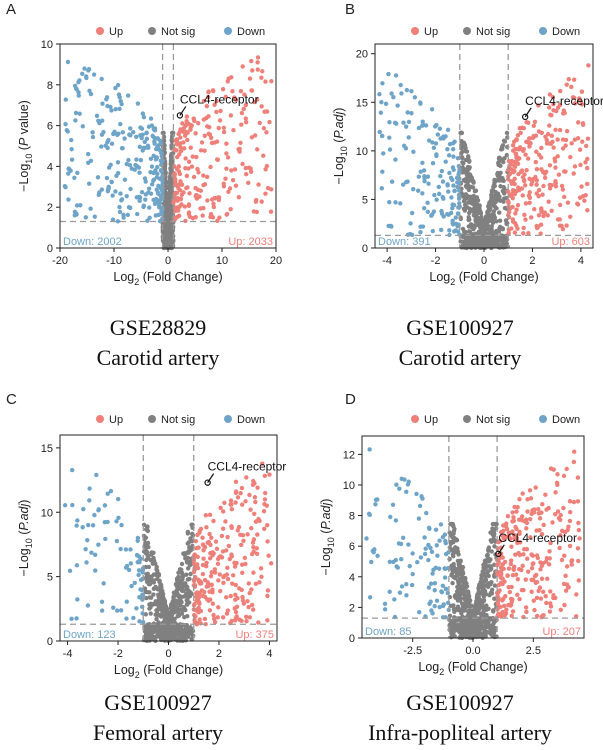  What do you see at coordinates (467, 419) in the screenshot?
I see `legend-notsig-marker` at bounding box center [467, 419].